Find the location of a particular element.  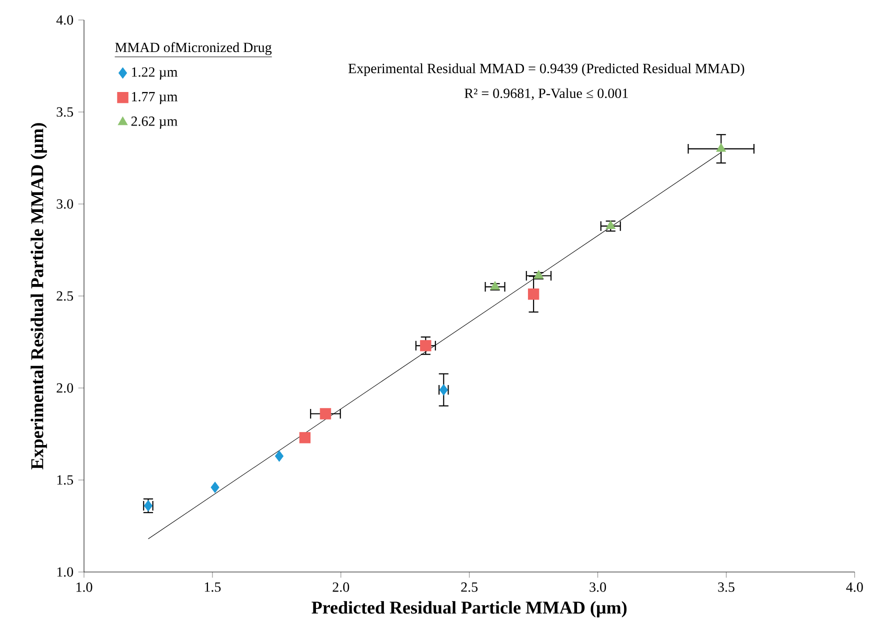

y-tick-label: 2.5 is located at coordinates (65, 296).